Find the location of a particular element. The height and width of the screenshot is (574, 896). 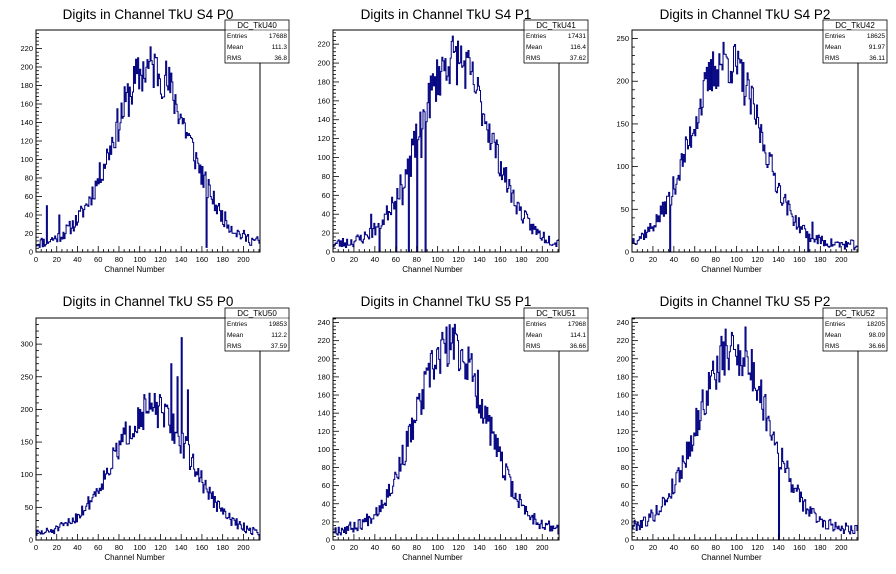

stats-value: 17688 is located at coordinates (278, 36).